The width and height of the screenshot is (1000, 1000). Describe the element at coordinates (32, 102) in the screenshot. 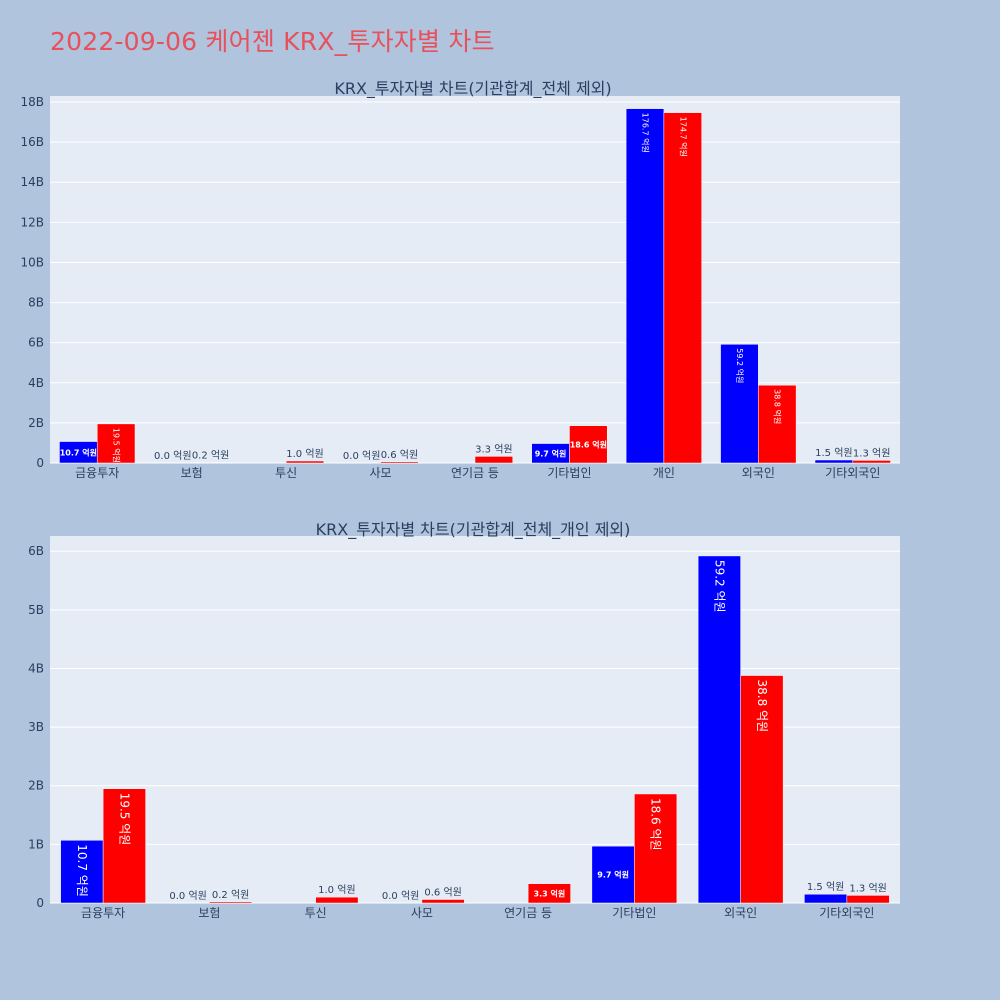

I see `y-tick-label: 18B` at that location.